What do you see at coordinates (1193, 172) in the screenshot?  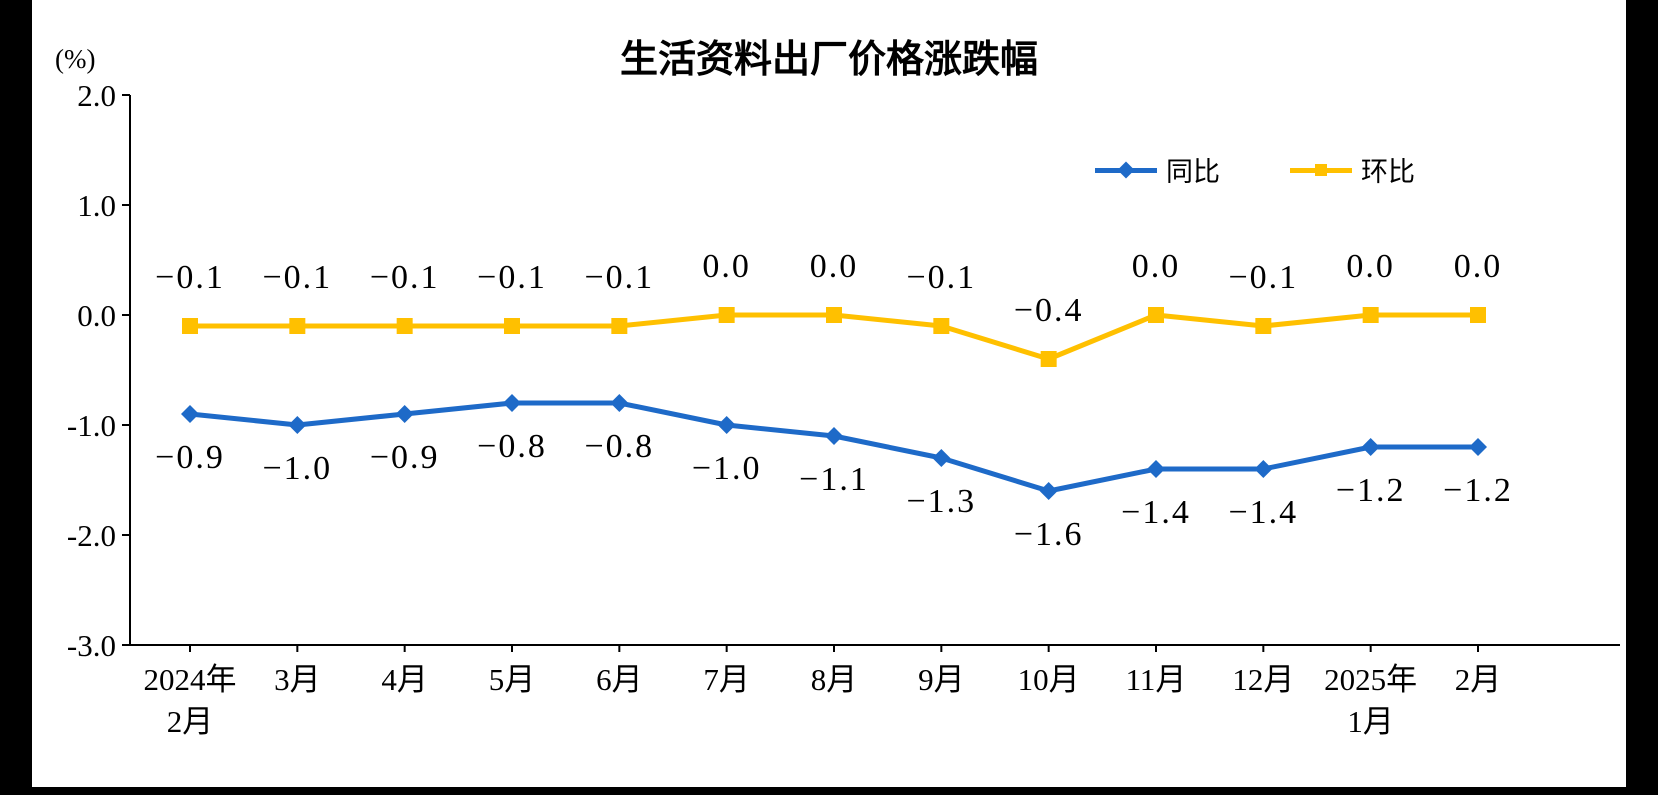 I see `legend-label-tongbi: 同比` at bounding box center [1193, 172].